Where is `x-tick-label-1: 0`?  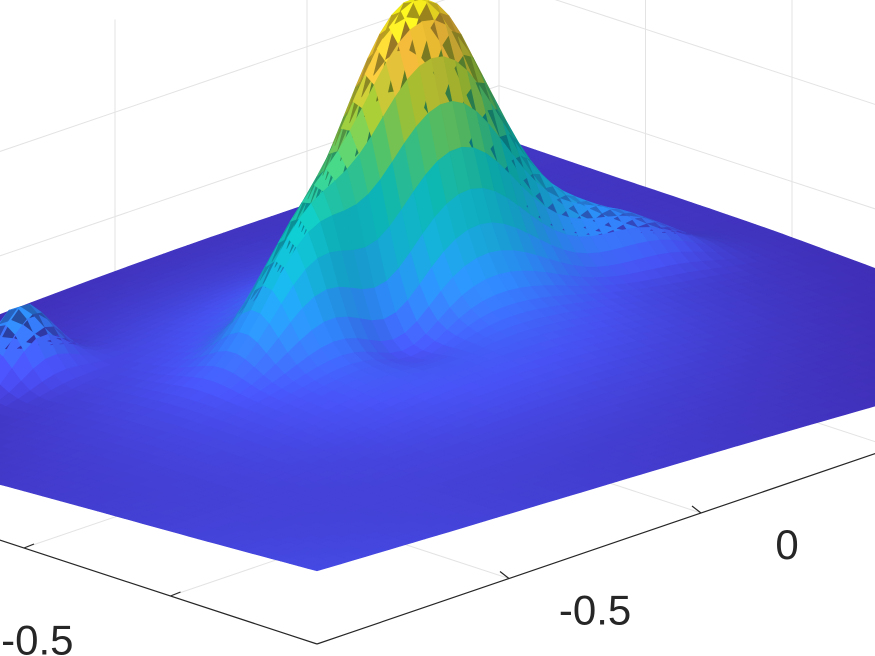 x-tick-label-1: 0 is located at coordinates (786, 544).